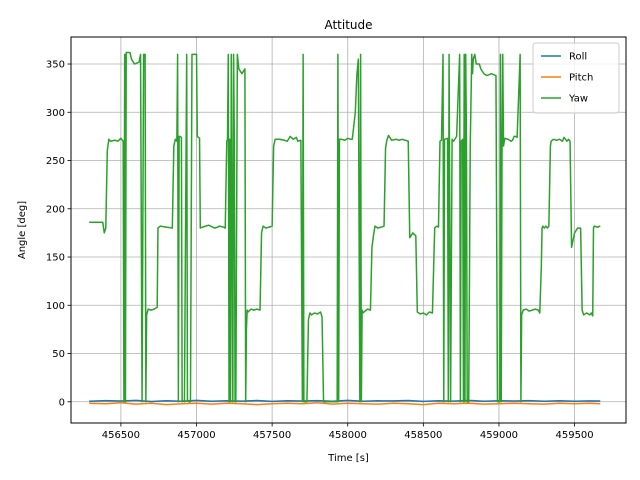  Describe the element at coordinates (121, 435) in the screenshot. I see `x-tick-label: 456500` at that location.